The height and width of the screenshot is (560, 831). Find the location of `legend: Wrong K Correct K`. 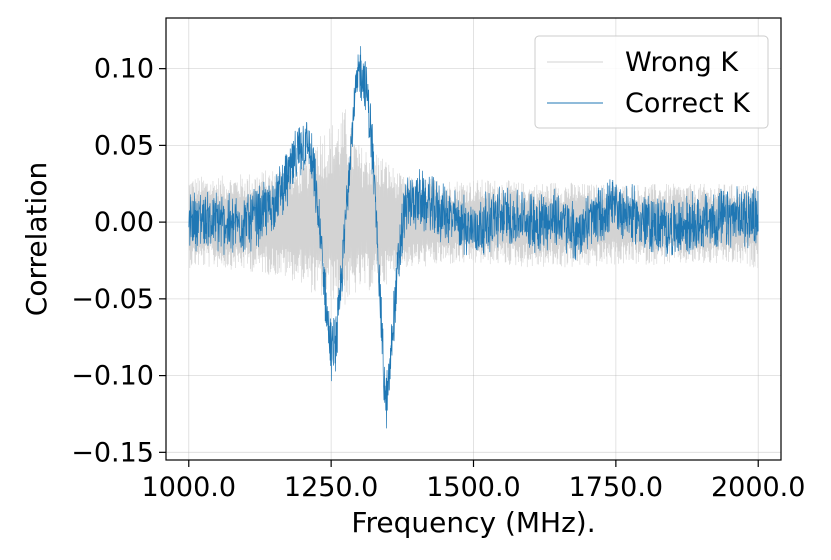

legend: Wrong K Correct K is located at coordinates (651, 82).